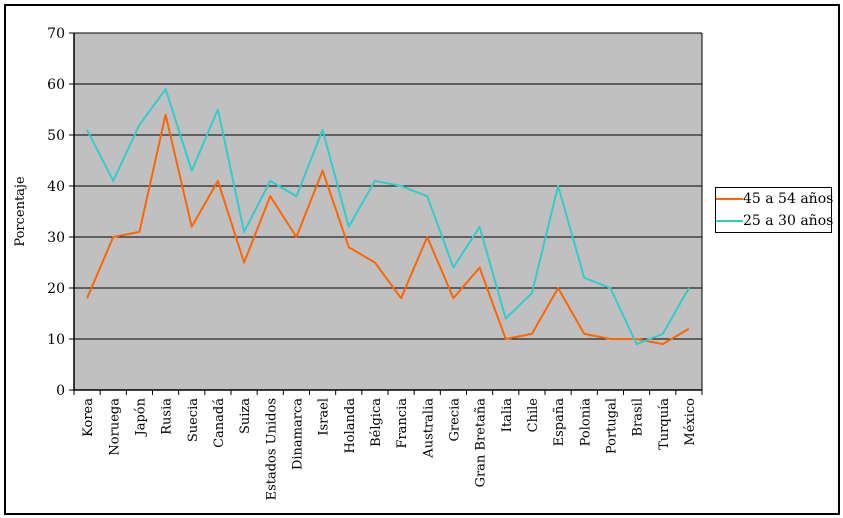 This screenshot has height=518, width=843. What do you see at coordinates (788, 199) in the screenshot?
I see `legend-label: 45 a 54 años` at bounding box center [788, 199].